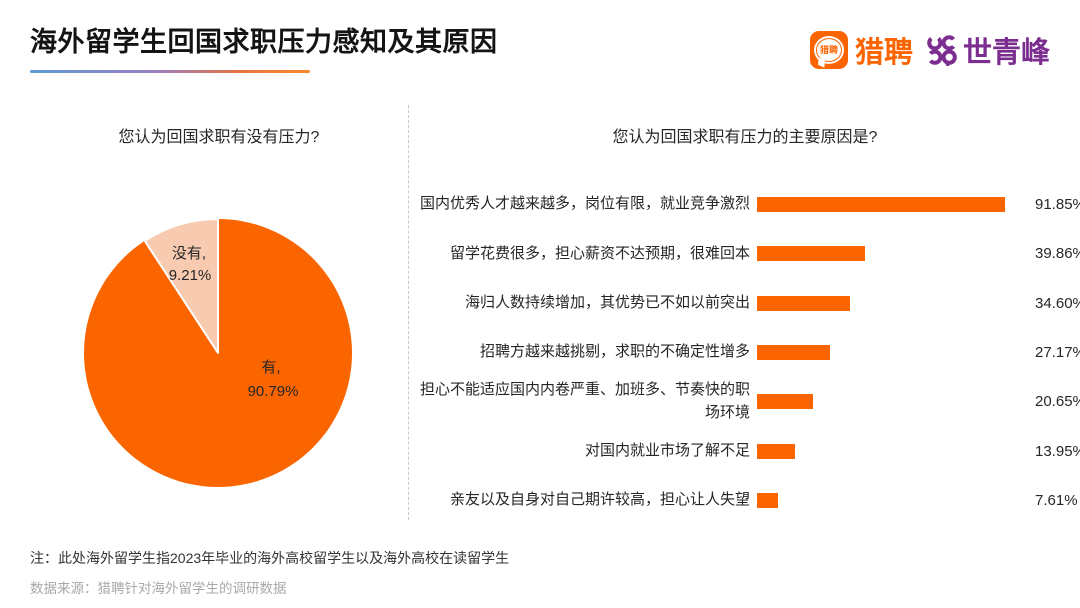  I want to click on pie-chart-title: 您认为回国求职有没有压力?, so click(219, 137).